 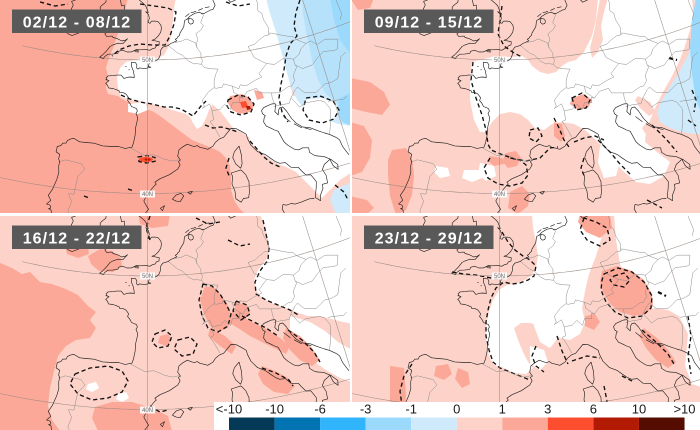 What do you see at coordinates (502, 409) in the screenshot?
I see `svg-text: 1` at bounding box center [502, 409].